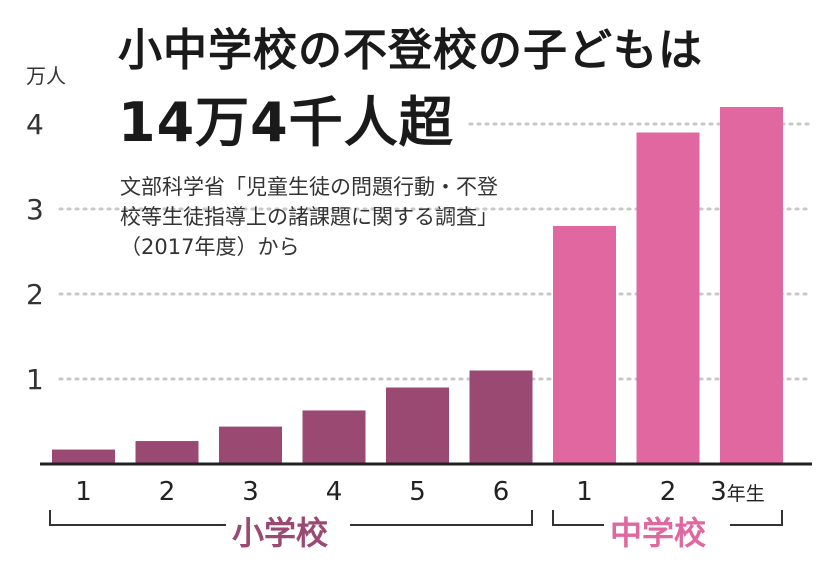 The height and width of the screenshot is (580, 840). I want to click on group-label-middle-school: 中学校, so click(658, 533).